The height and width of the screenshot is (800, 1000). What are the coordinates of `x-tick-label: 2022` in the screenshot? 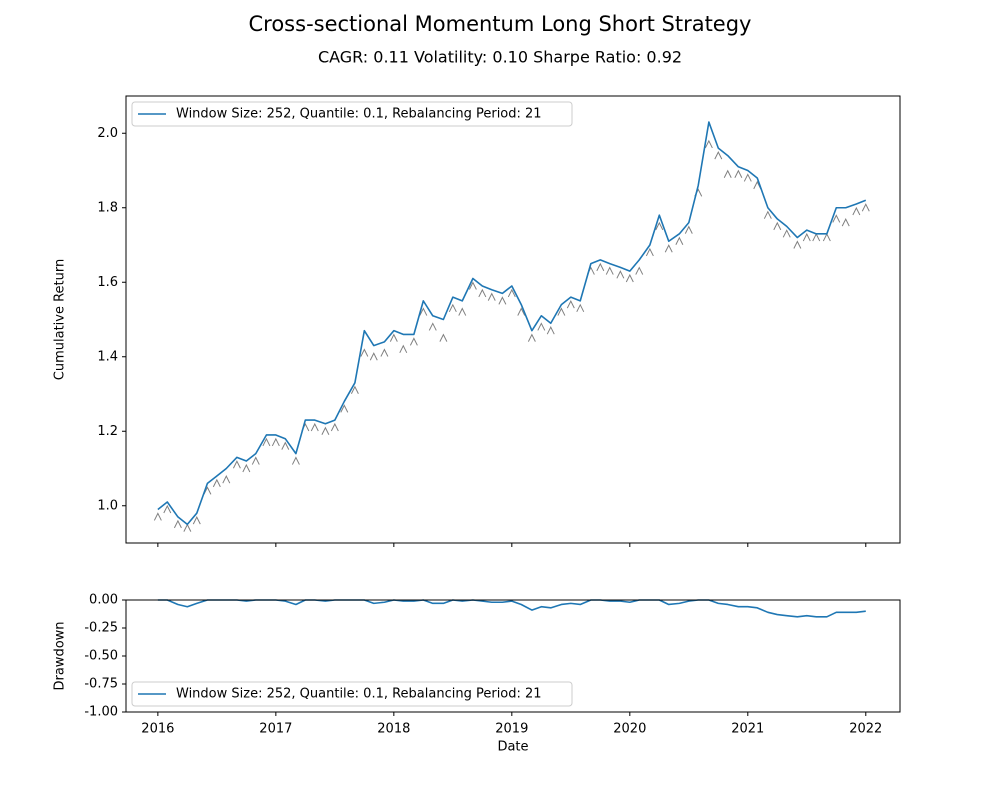 It's located at (865, 729).